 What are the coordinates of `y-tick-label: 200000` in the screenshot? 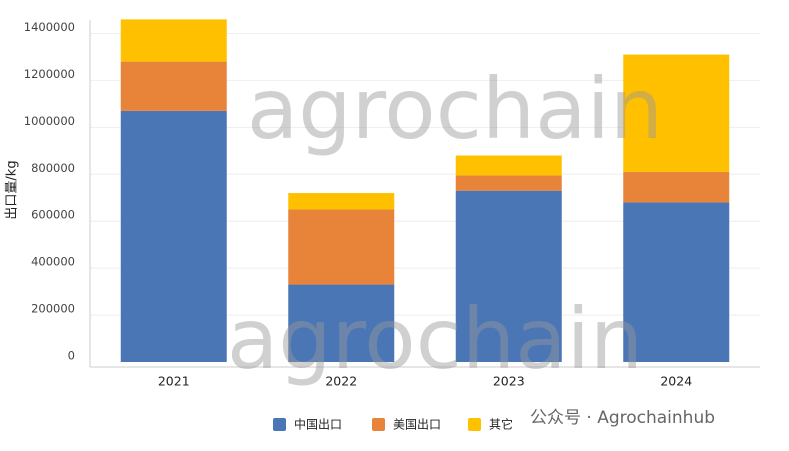 It's located at (53, 309).